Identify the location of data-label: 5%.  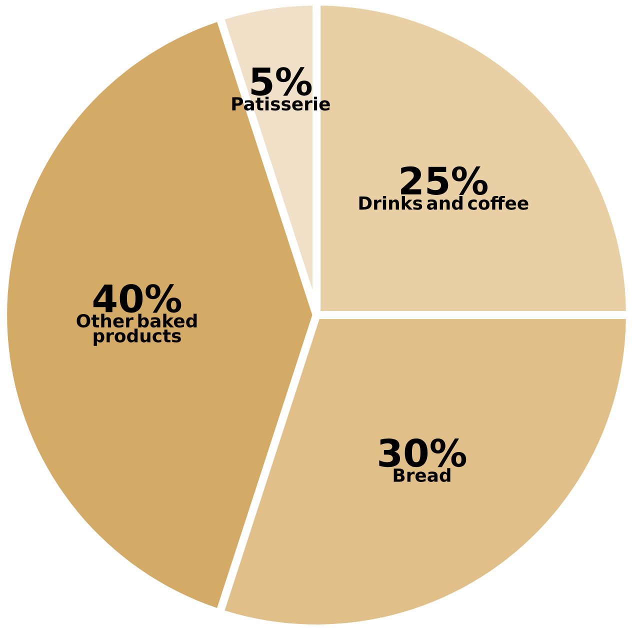
(281, 81).